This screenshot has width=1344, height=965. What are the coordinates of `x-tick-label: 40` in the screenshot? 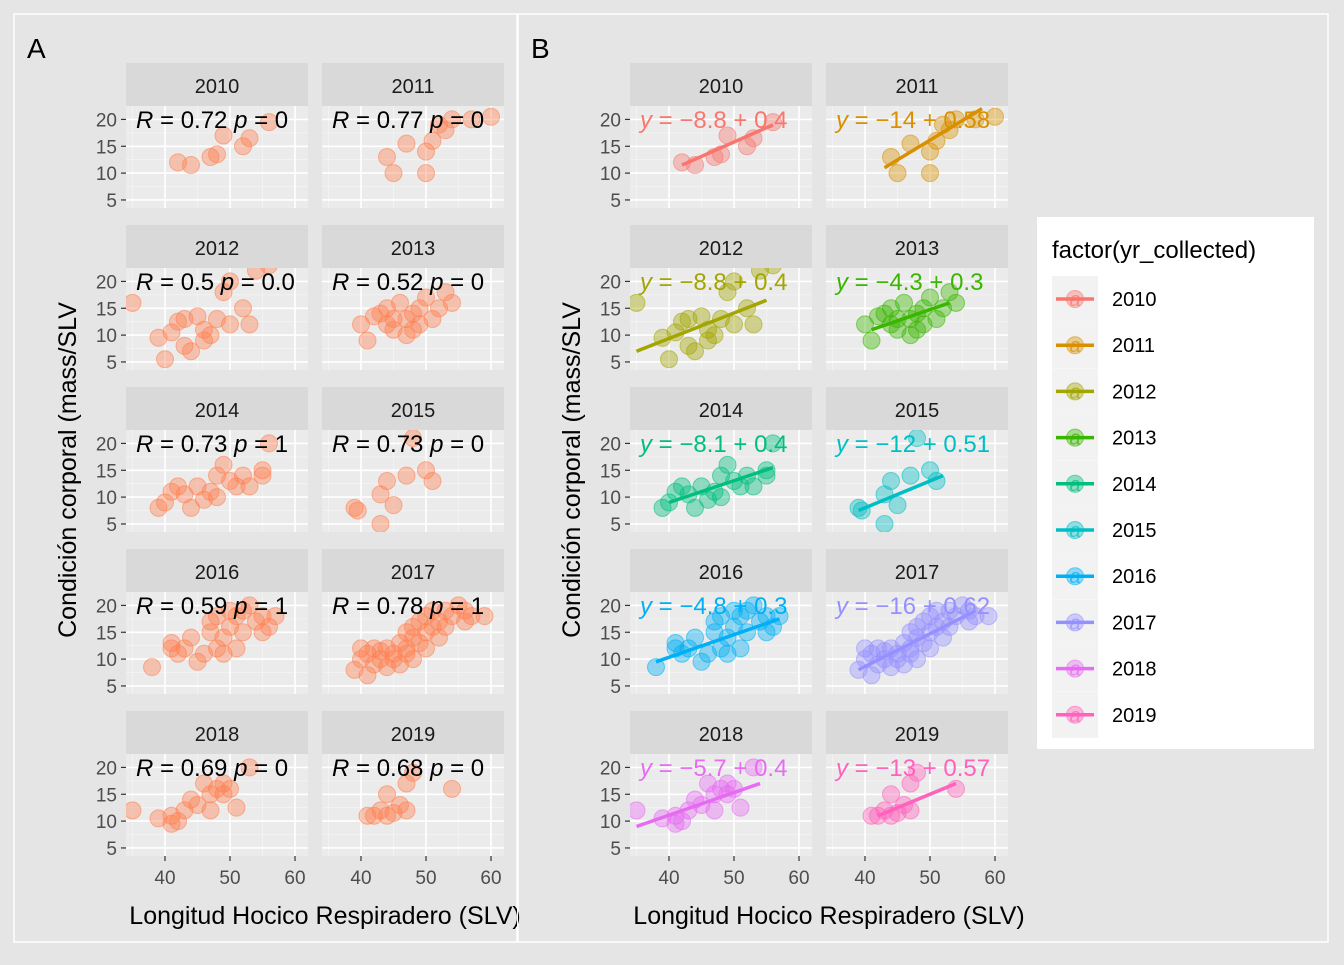 It's located at (864, 878).